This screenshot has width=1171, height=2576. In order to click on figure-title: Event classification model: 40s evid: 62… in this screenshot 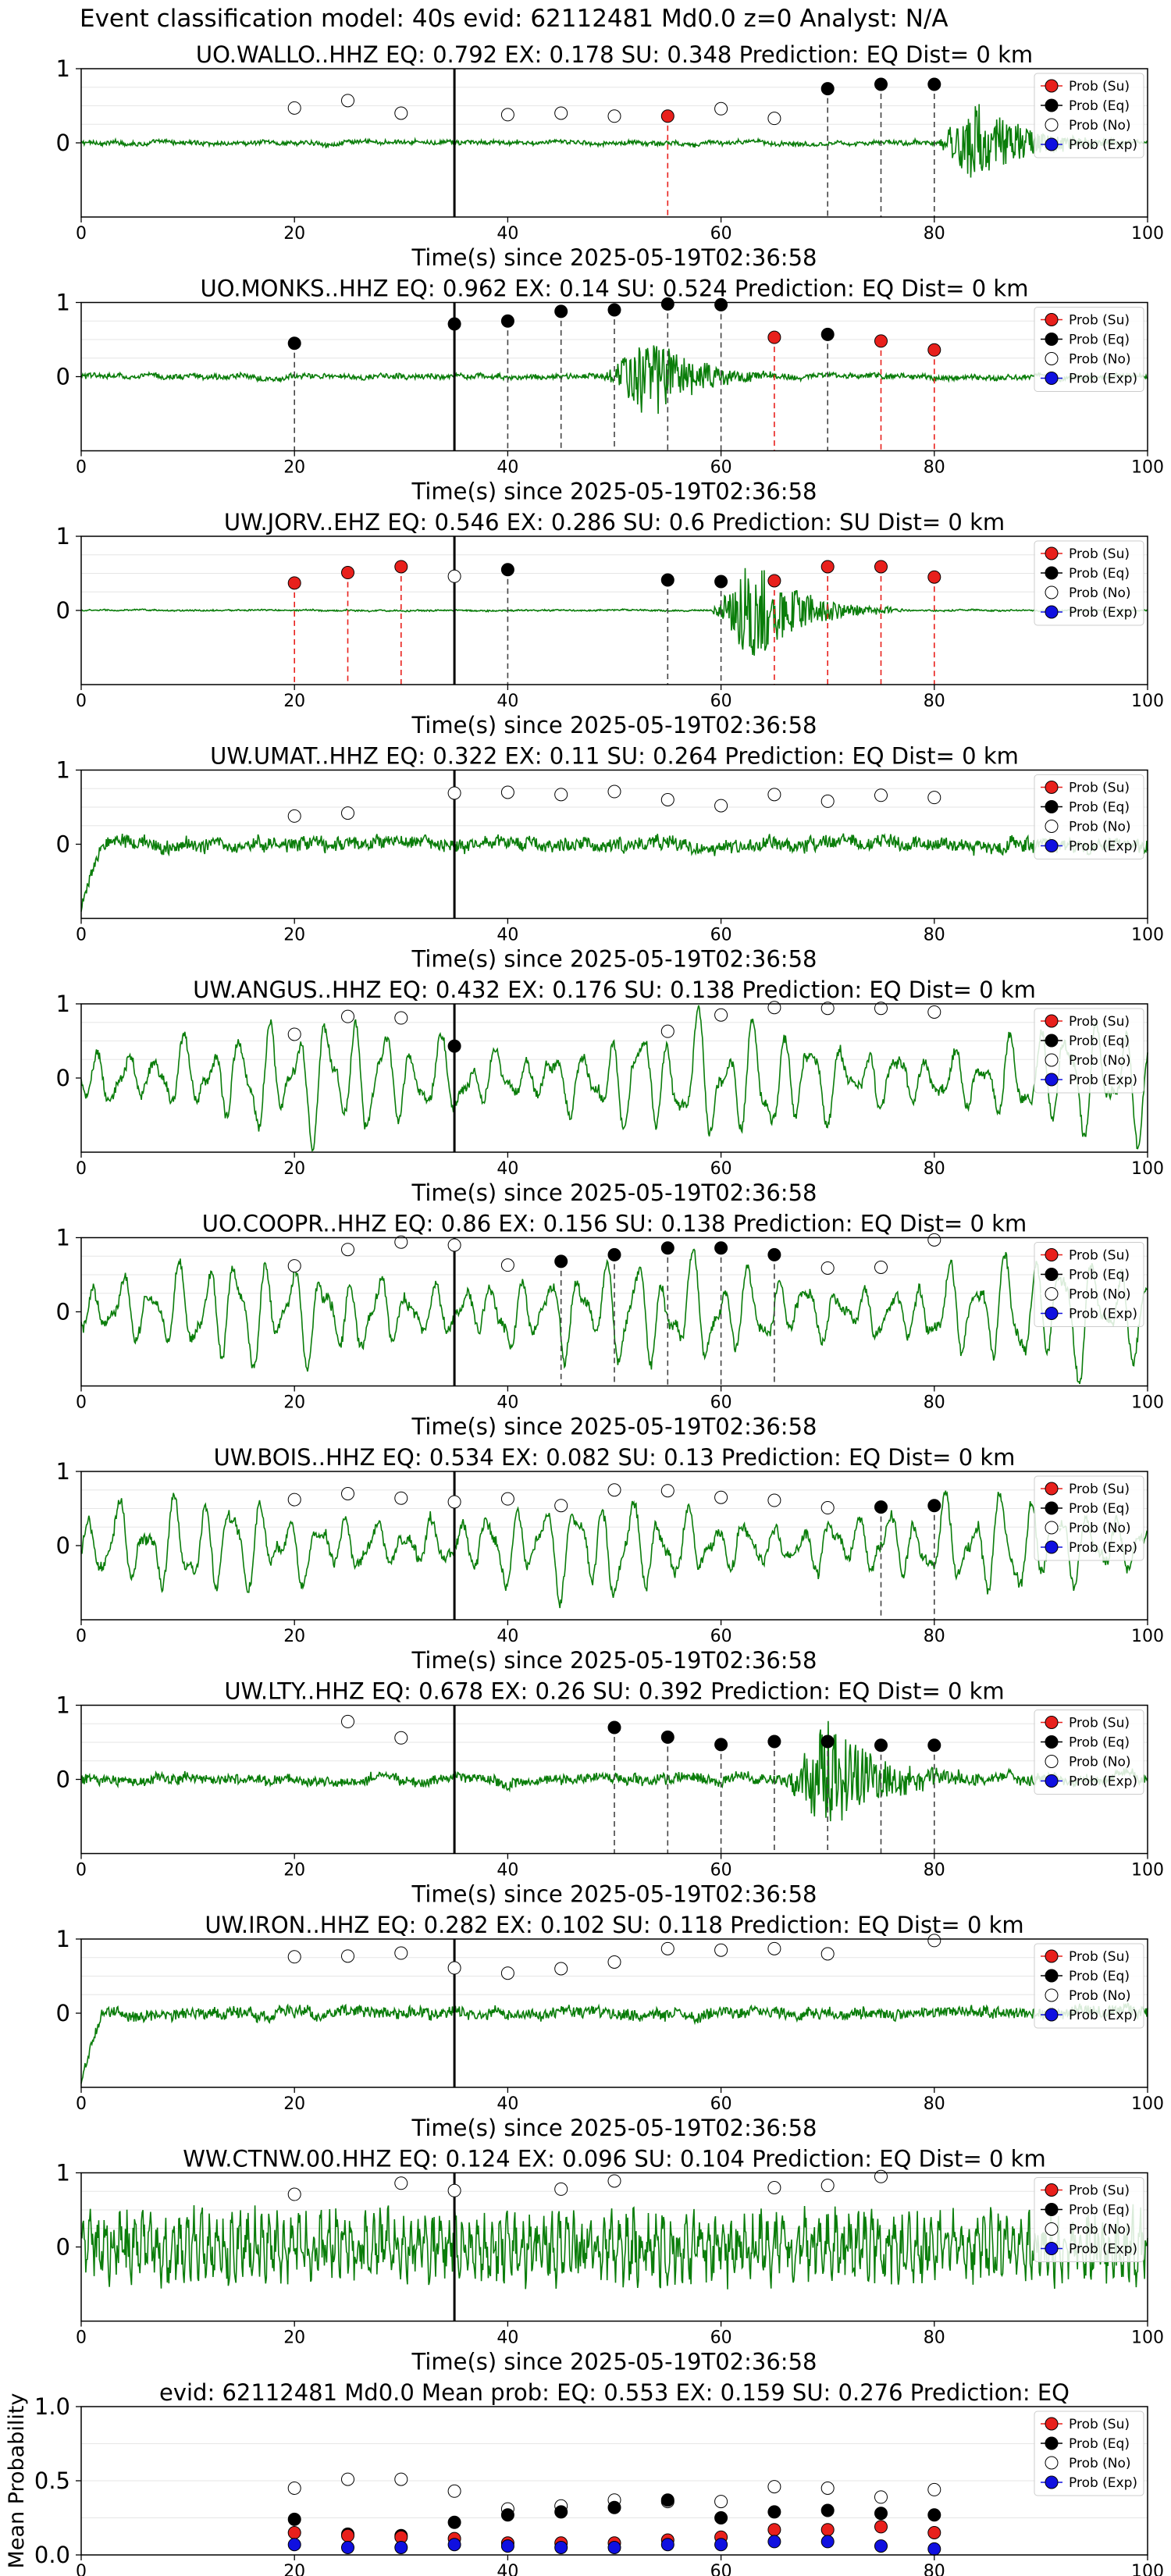, I will do `click(514, 19)`.